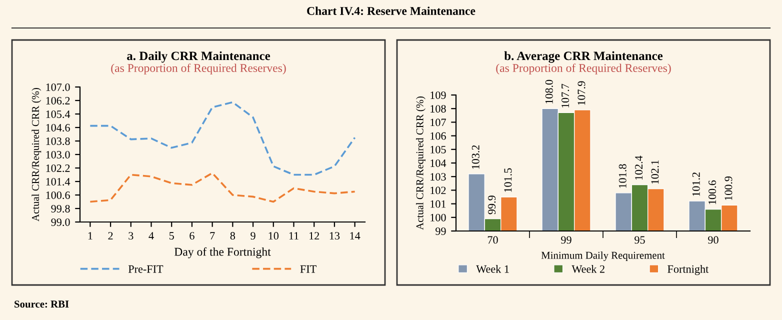 Image resolution: width=782 pixels, height=320 pixels. I want to click on data-label: 101.2, so click(696, 184).